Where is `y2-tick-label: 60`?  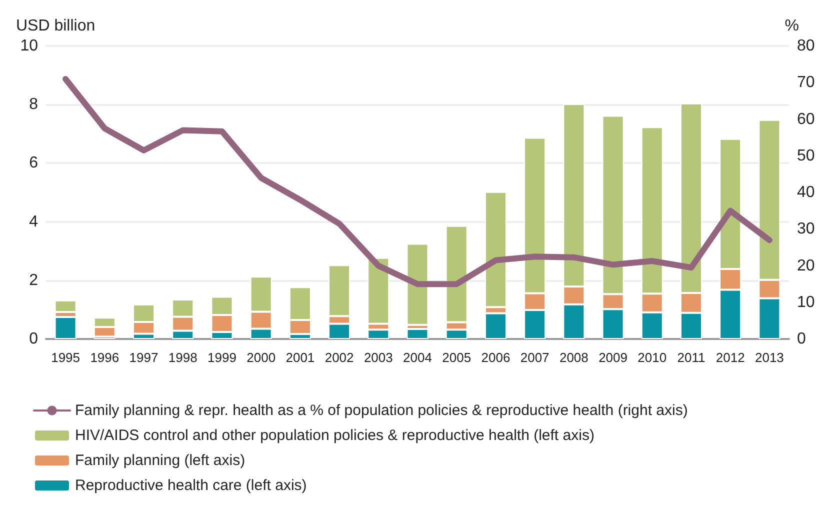
y2-tick-label: 60 is located at coordinates (806, 119).